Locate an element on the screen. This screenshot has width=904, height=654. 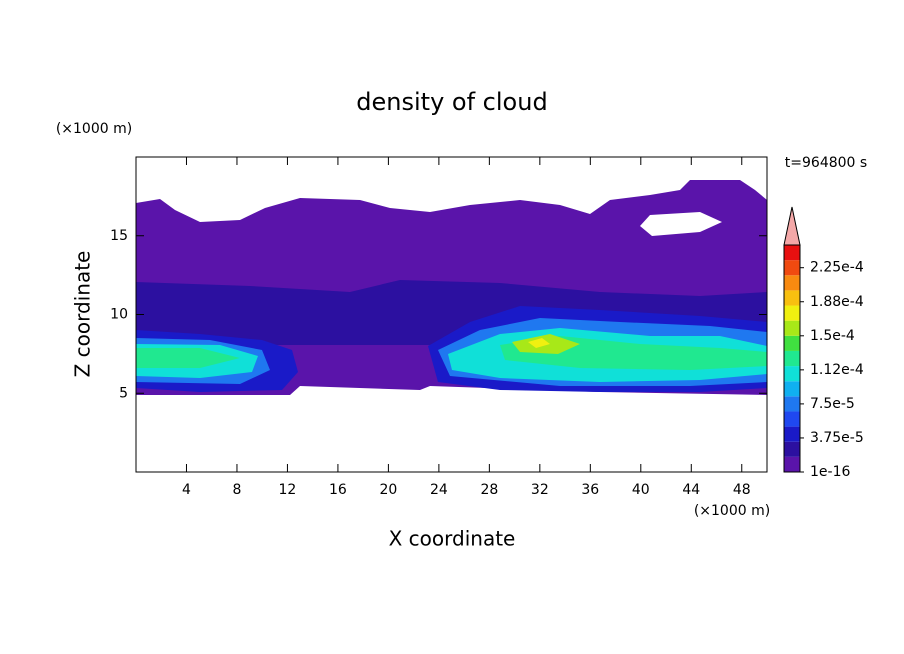
x-tick-label: 8 is located at coordinates (236, 490).